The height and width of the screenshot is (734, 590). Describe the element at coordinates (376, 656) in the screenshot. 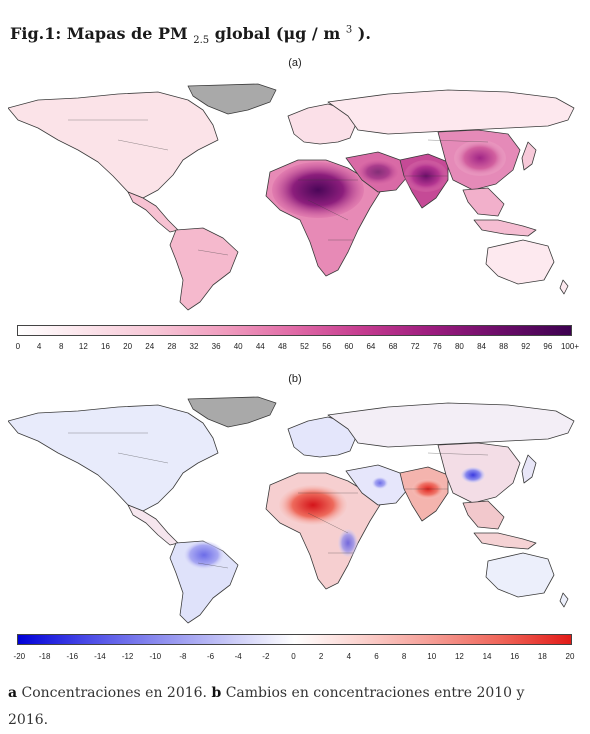

I see `tick-label: 6` at that location.